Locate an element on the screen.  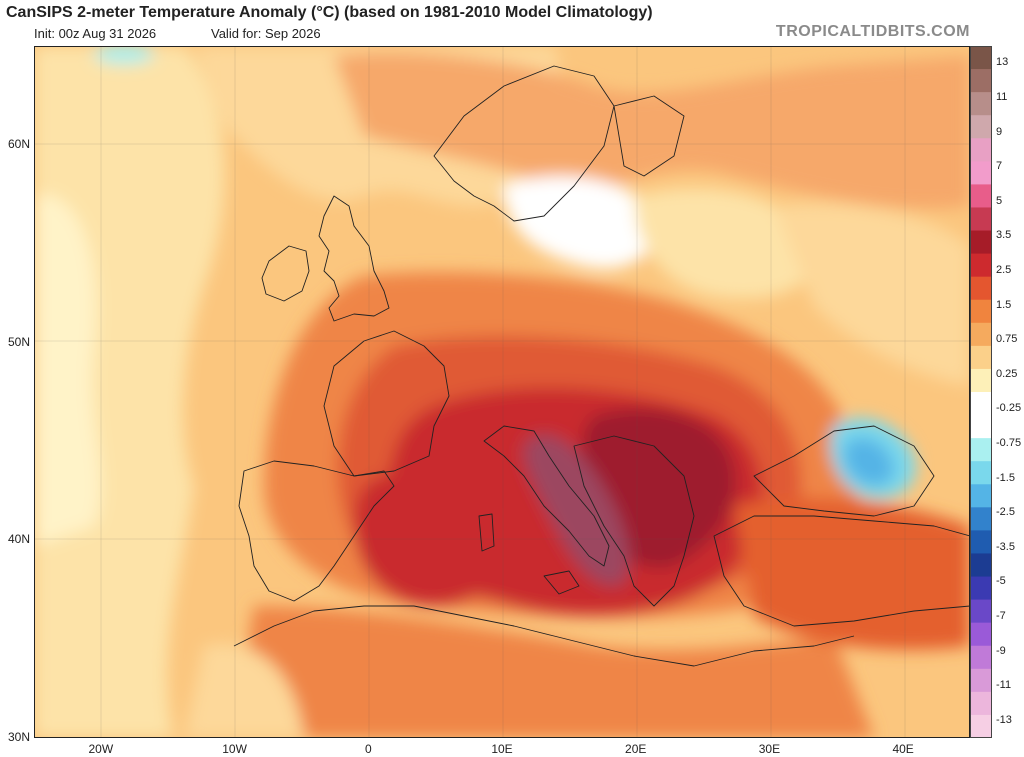
colorbar-label: 2.5 is located at coordinates (1004, 269).